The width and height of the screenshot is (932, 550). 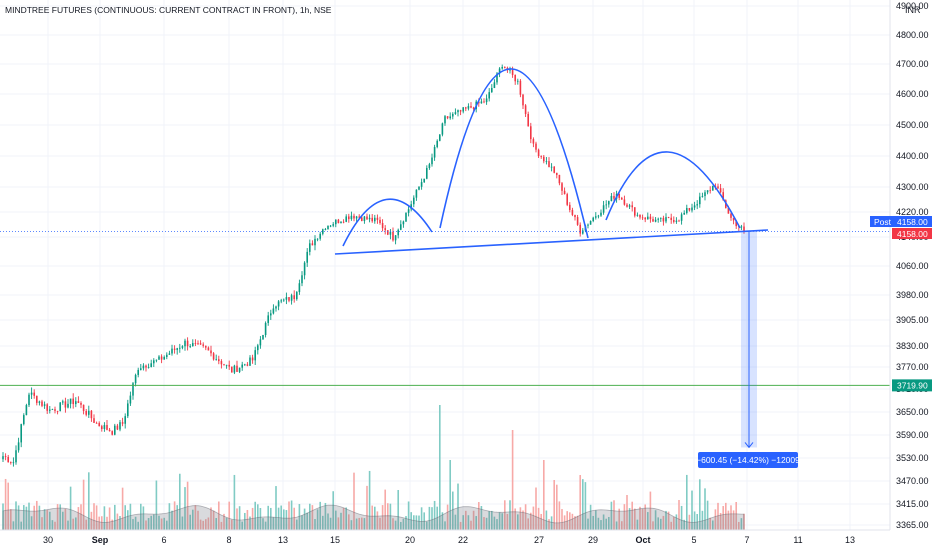 I want to click on volume-average-area, so click(x=373, y=517).